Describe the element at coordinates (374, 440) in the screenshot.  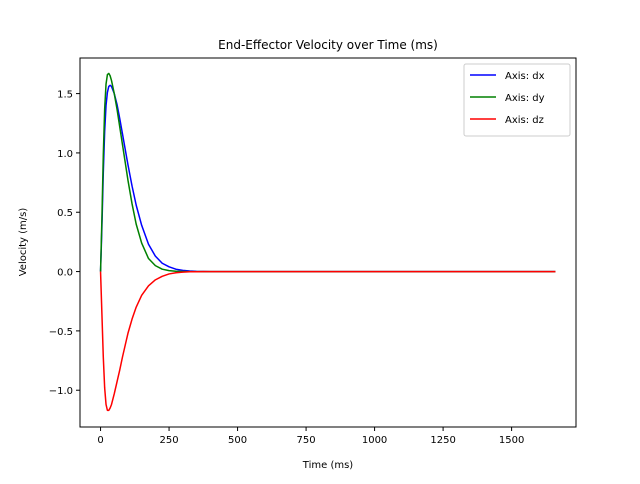
I see `x-tick-label: 1000` at that location.